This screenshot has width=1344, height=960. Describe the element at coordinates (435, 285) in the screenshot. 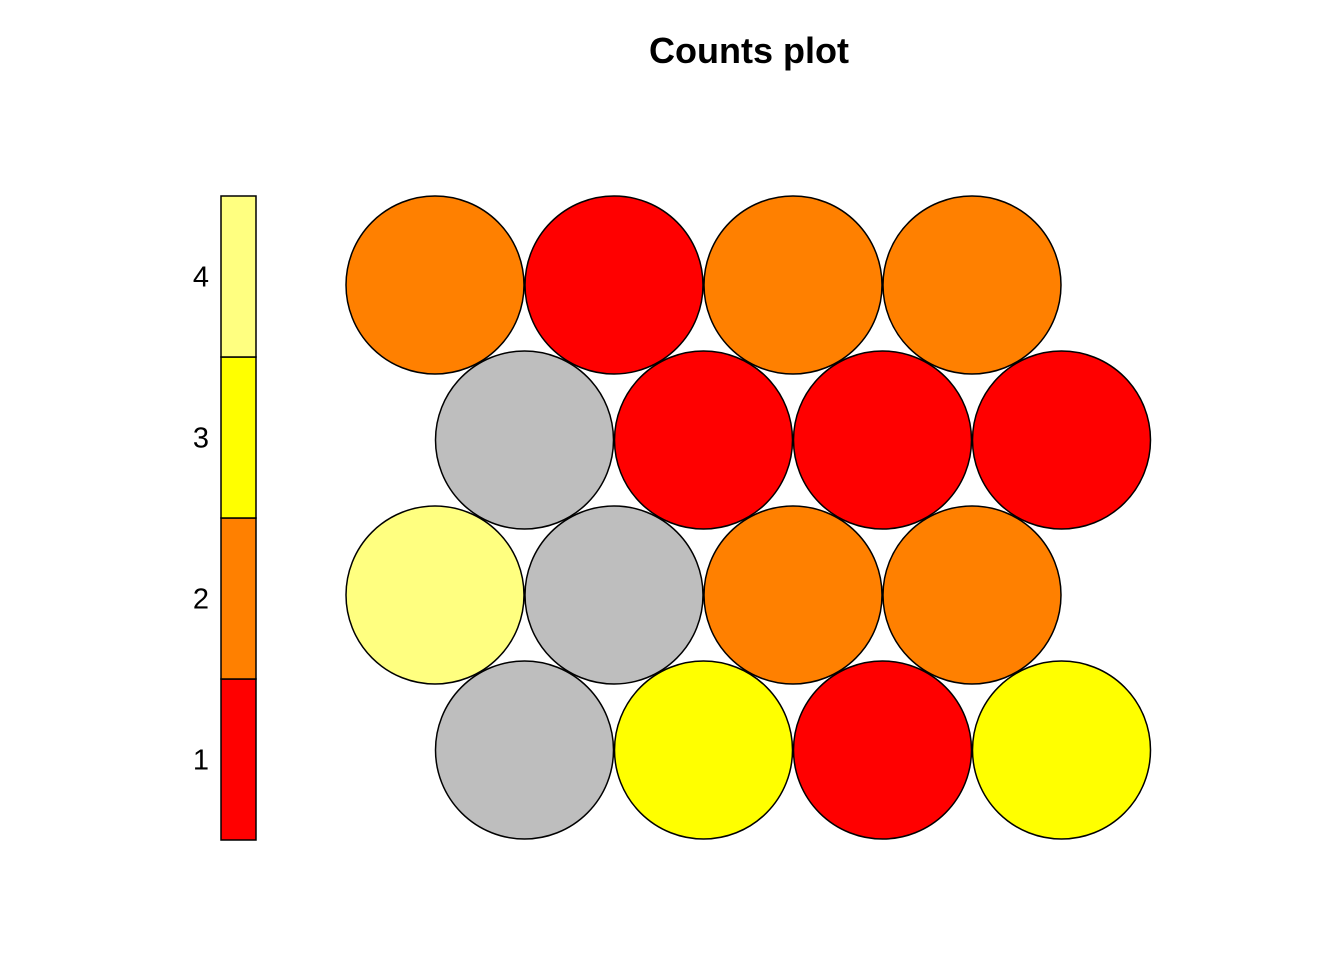

I see `cell-r4-c1` at that location.